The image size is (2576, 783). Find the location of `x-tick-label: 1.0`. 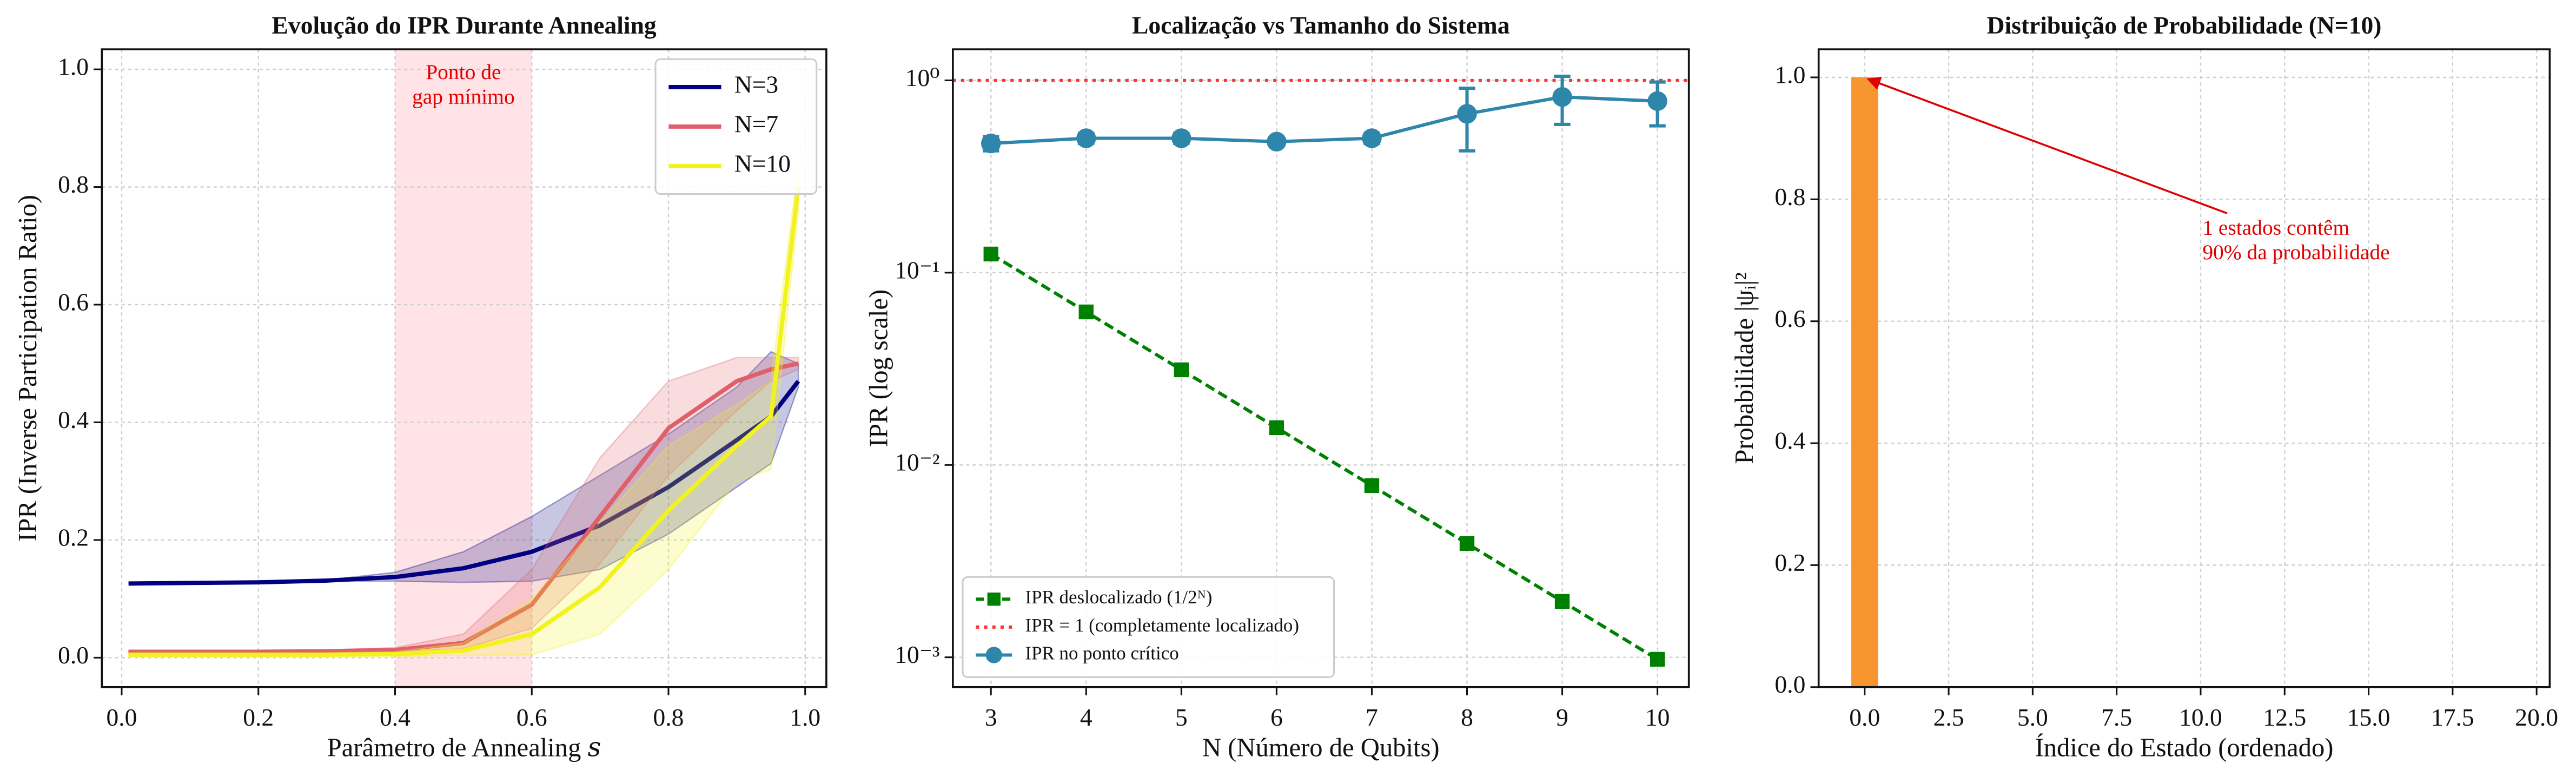

x-tick-label: 1.0 is located at coordinates (805, 717).